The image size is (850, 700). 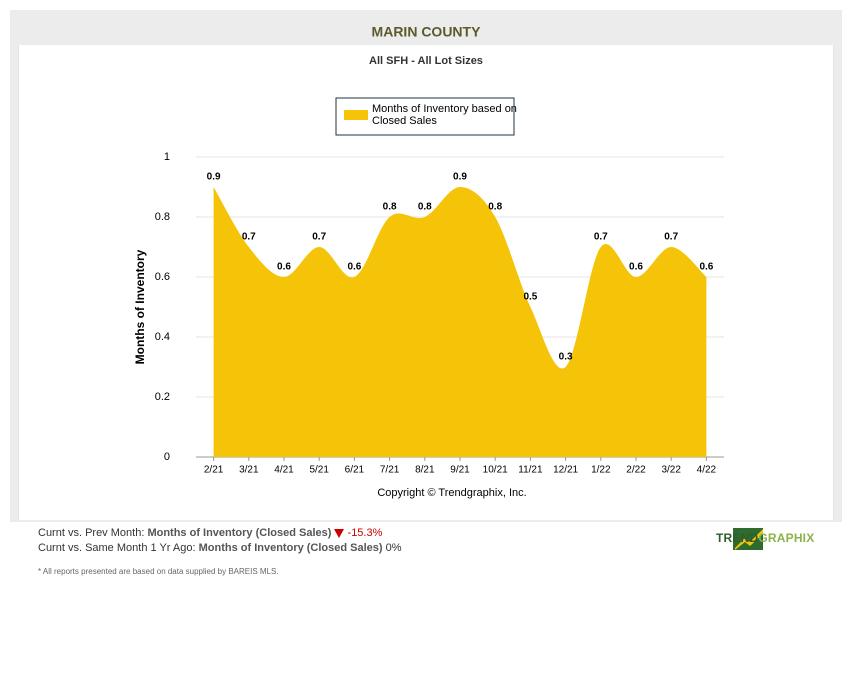 What do you see at coordinates (393, 548) in the screenshot?
I see `footer-change: 0%` at bounding box center [393, 548].